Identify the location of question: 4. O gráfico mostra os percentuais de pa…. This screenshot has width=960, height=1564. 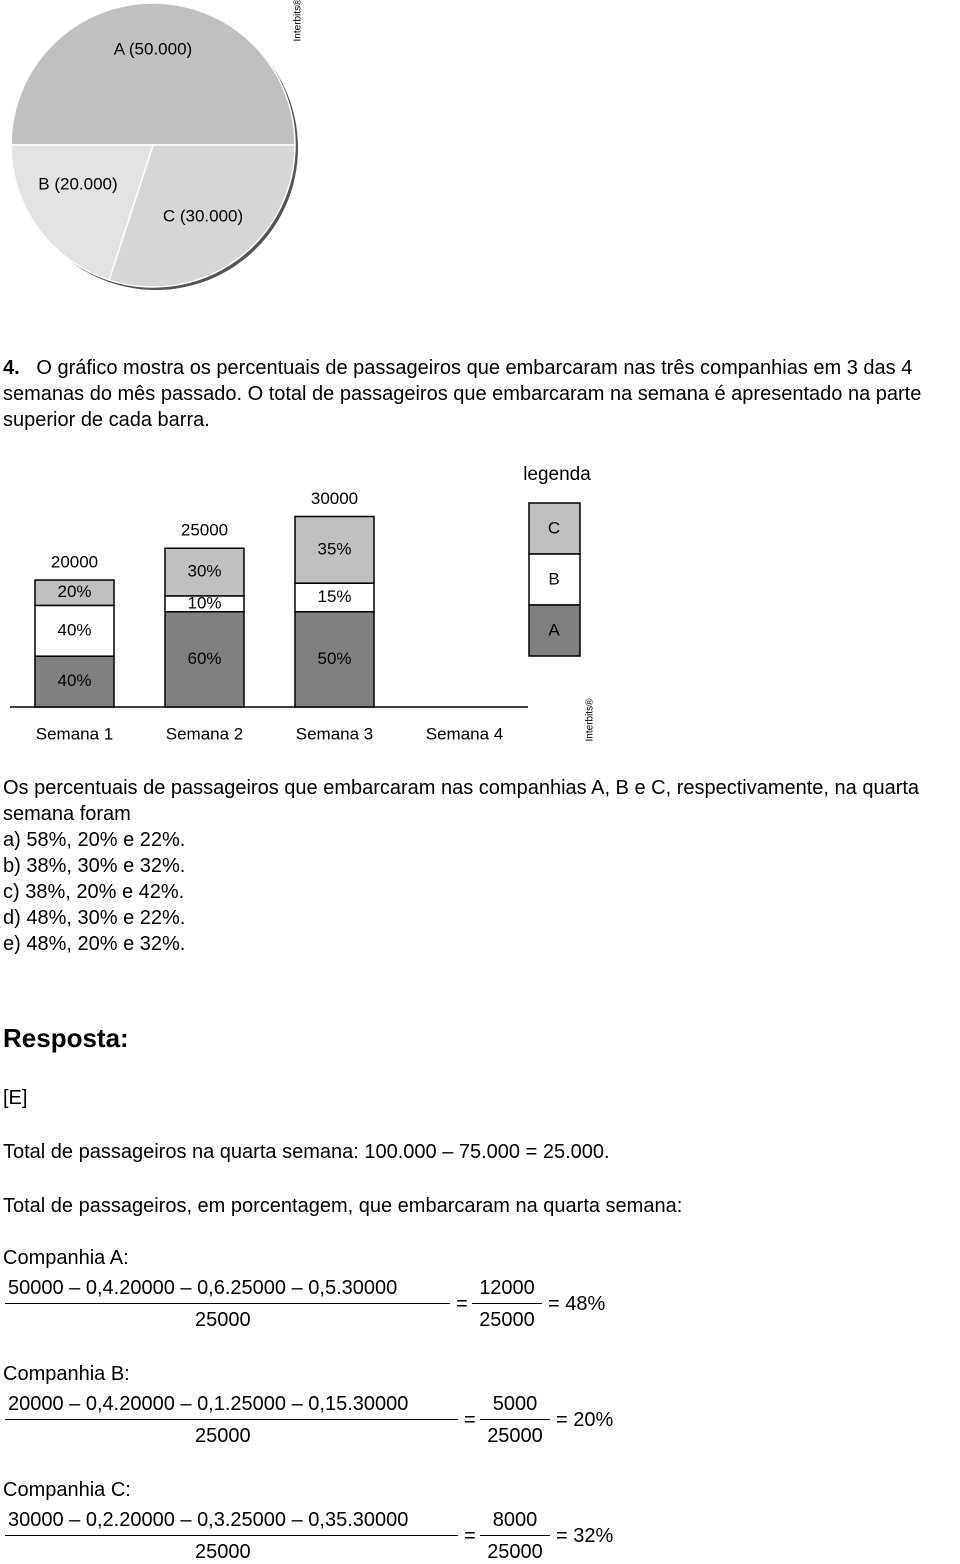
(480, 394).